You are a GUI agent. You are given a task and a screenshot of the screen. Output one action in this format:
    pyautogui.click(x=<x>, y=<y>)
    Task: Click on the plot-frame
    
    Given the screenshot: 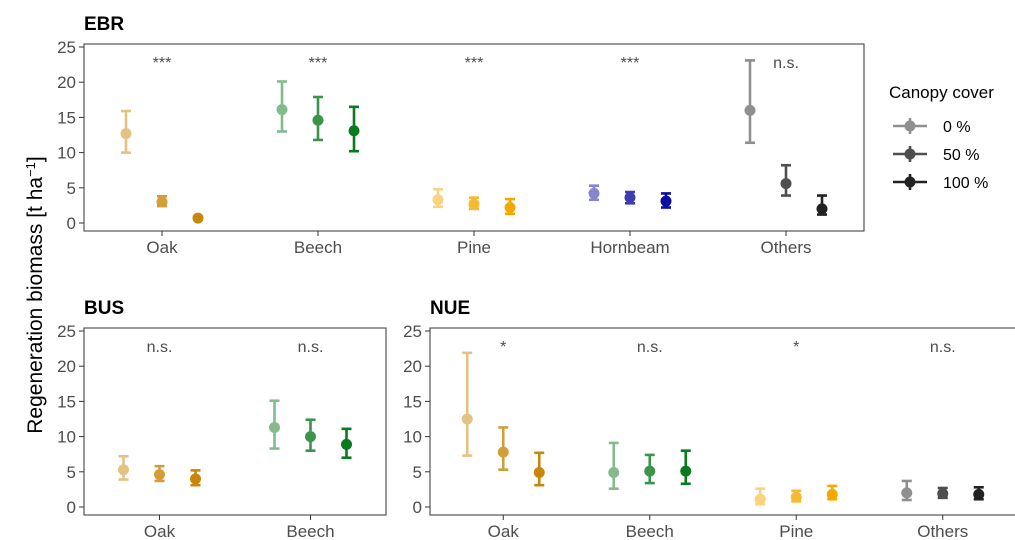 What is the action you would take?
    pyautogui.click(x=235, y=421)
    